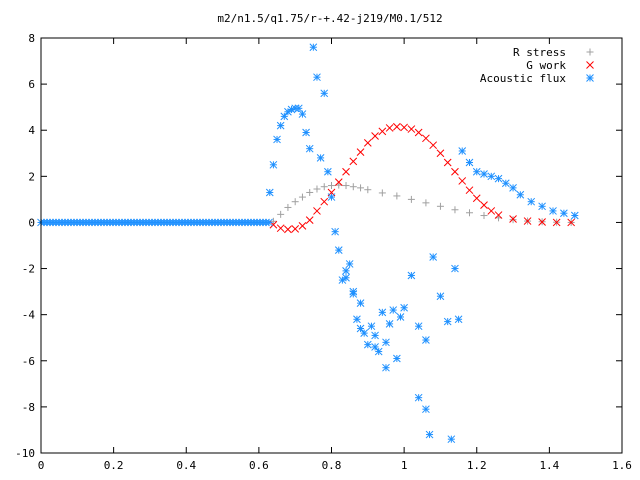 This screenshot has height=480, width=640. I want to click on chart-title: m2/n1.5/q1.75/r-+.42-j219/M0.1/512, so click(329, 18).